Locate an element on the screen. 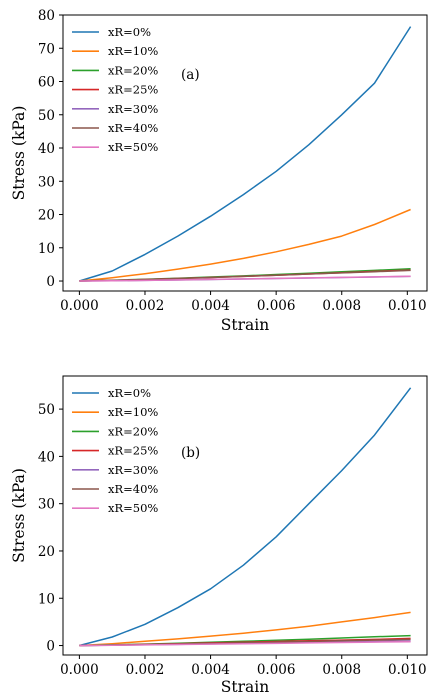  panel-label: (b) is located at coordinates (190, 453).